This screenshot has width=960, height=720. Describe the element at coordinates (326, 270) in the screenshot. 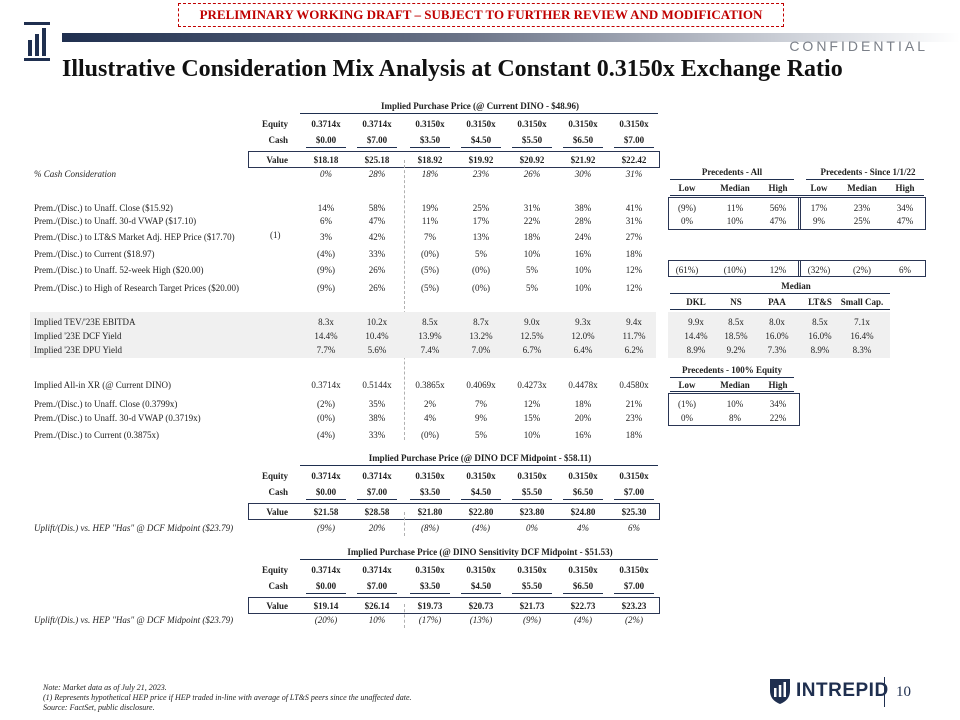

I see `data-cell: (9%)` at that location.